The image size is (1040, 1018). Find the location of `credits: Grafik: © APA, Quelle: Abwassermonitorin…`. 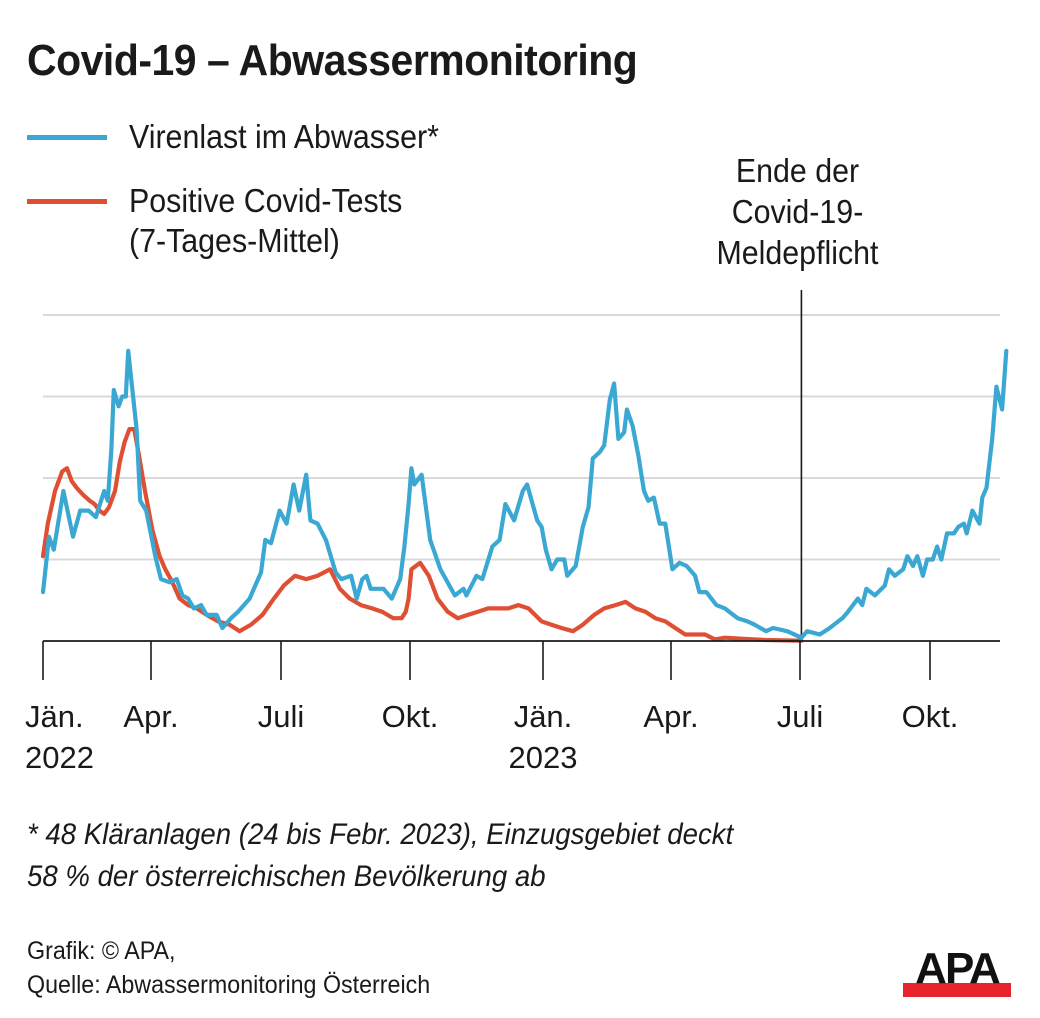

credits: Grafik: © APA, Quelle: Abwassermonitorin… is located at coordinates (228, 968).